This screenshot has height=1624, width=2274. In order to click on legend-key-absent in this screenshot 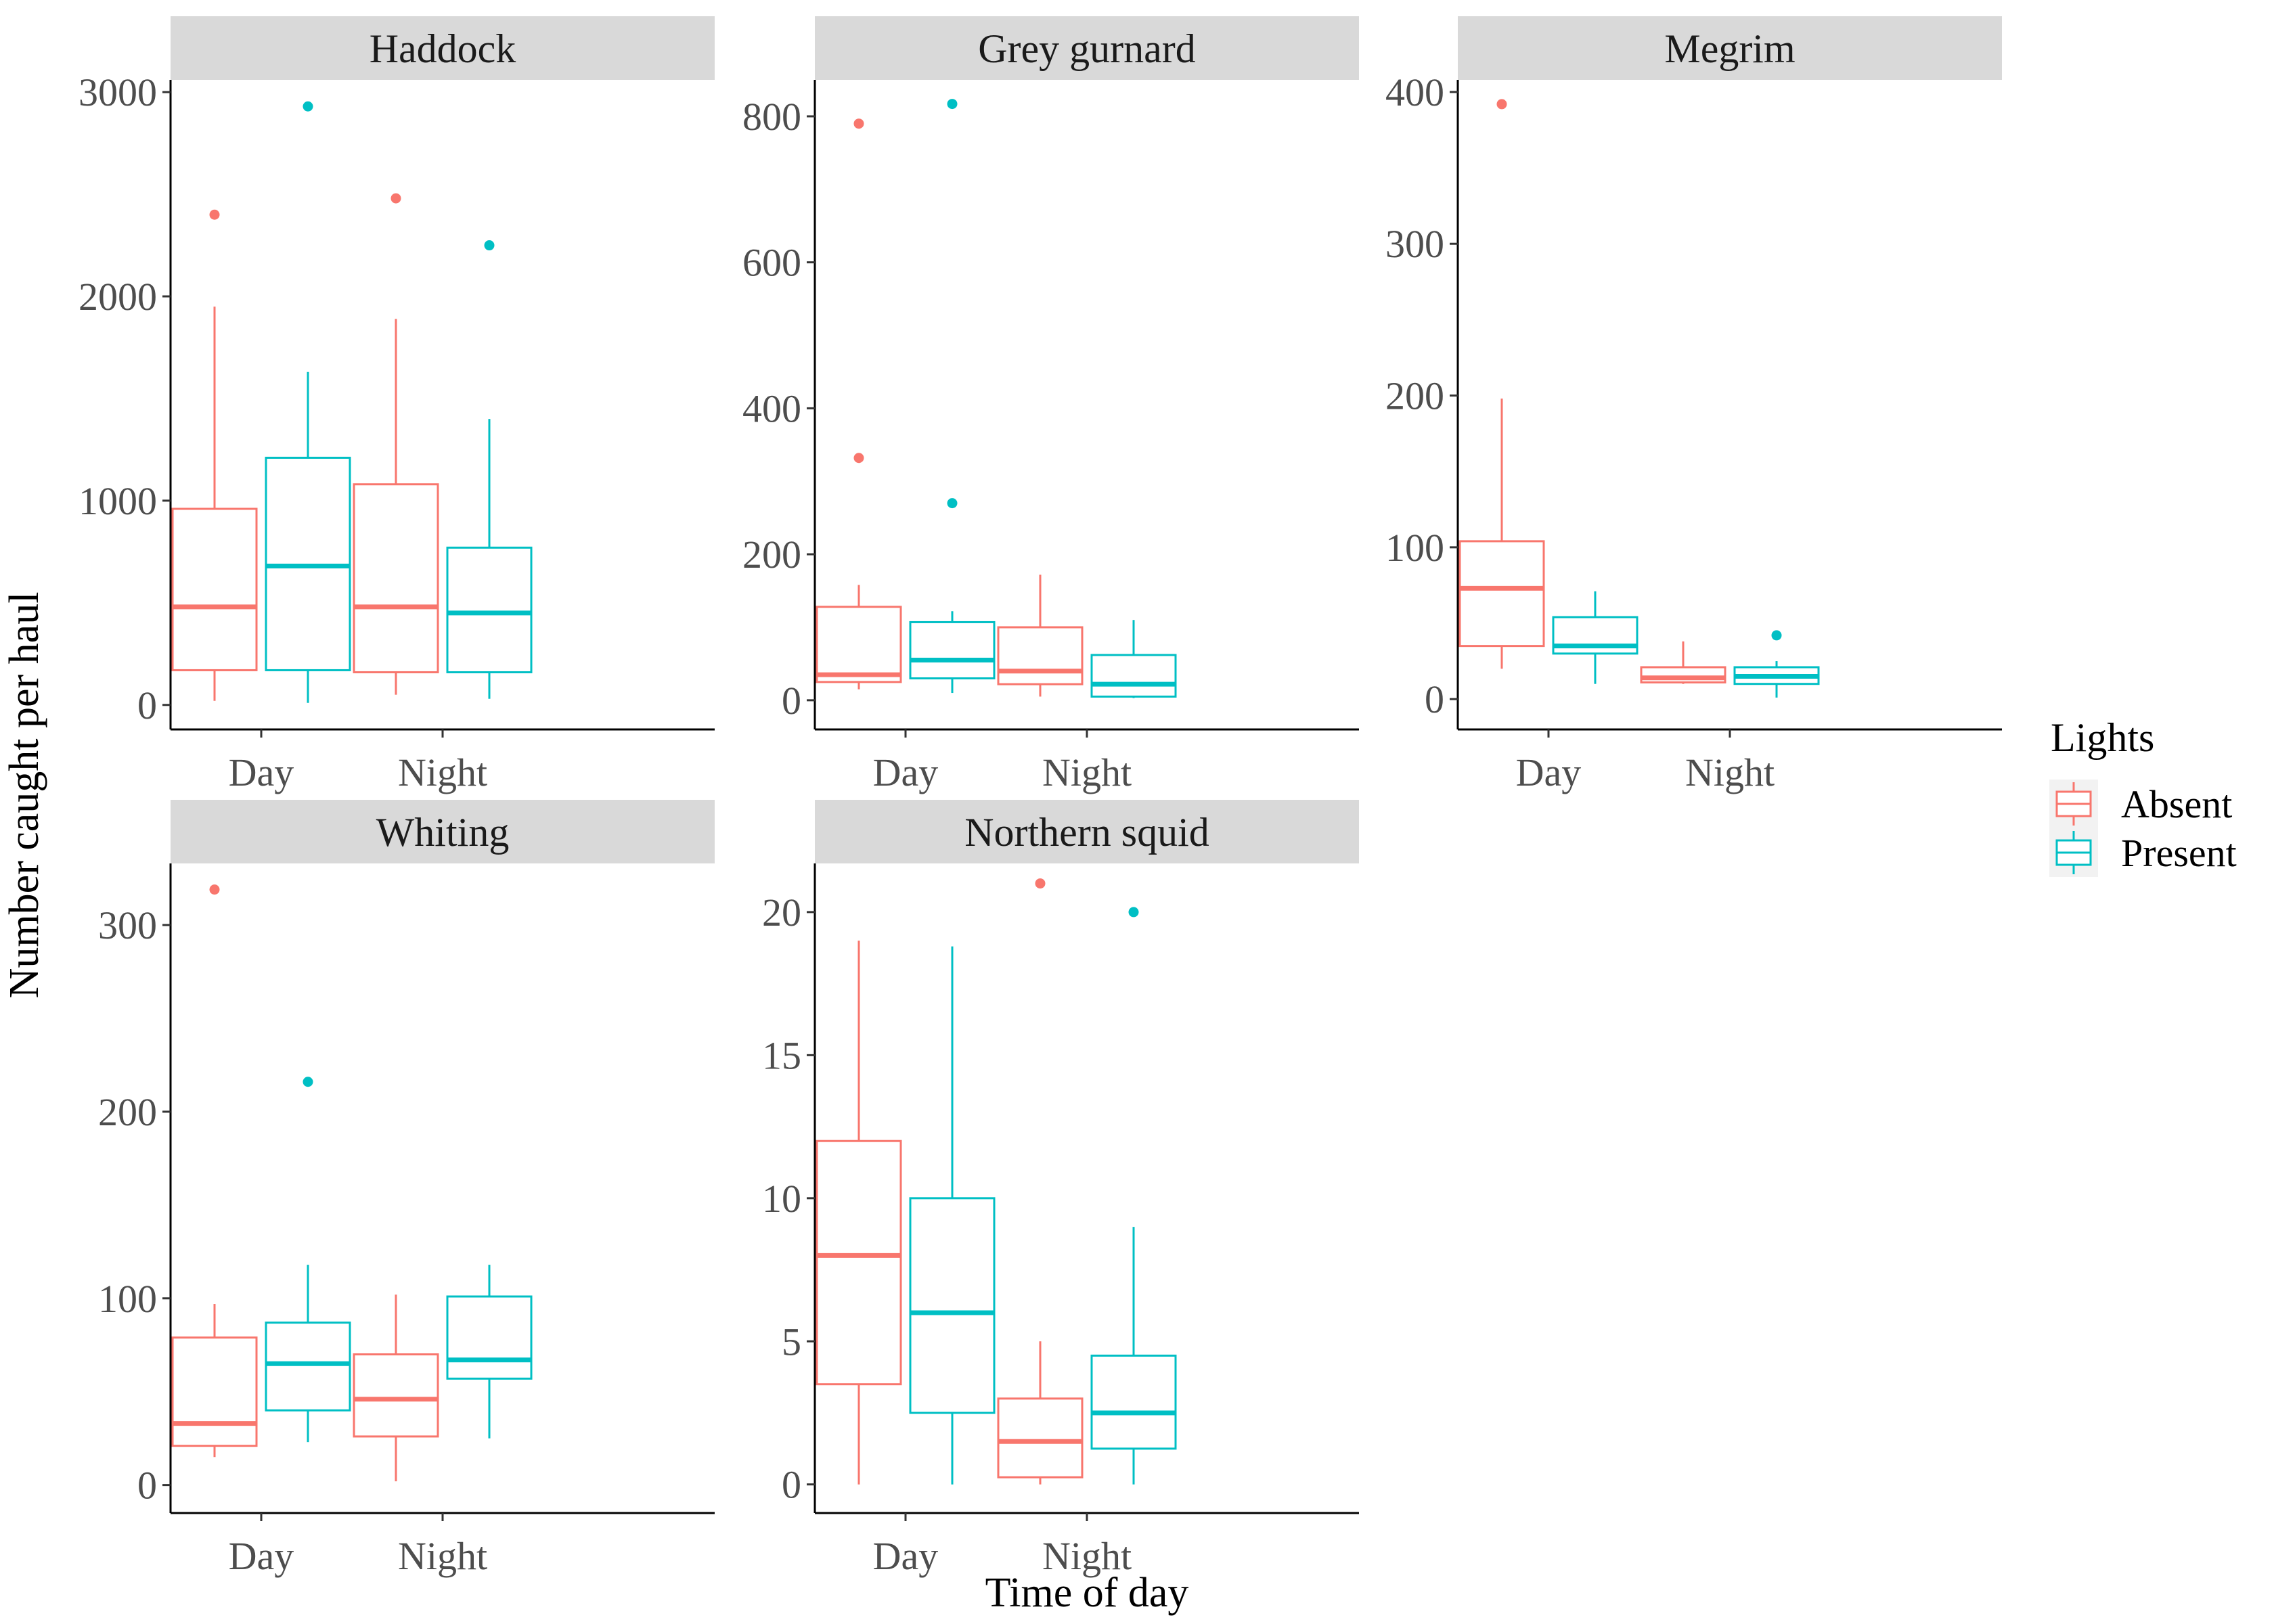, I will do `click(2073, 804)`.